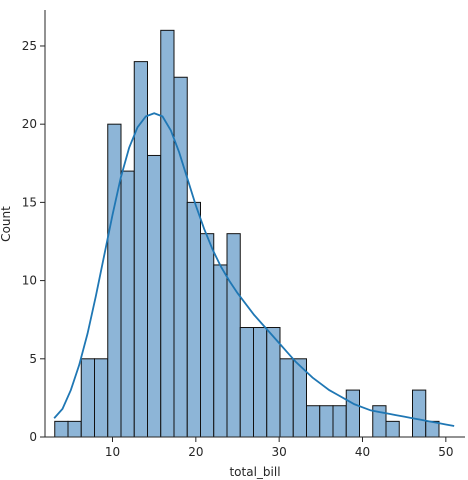 The width and height of the screenshot is (468, 480). What do you see at coordinates (29, 124) in the screenshot?
I see `y-tick-label: 20` at bounding box center [29, 124].